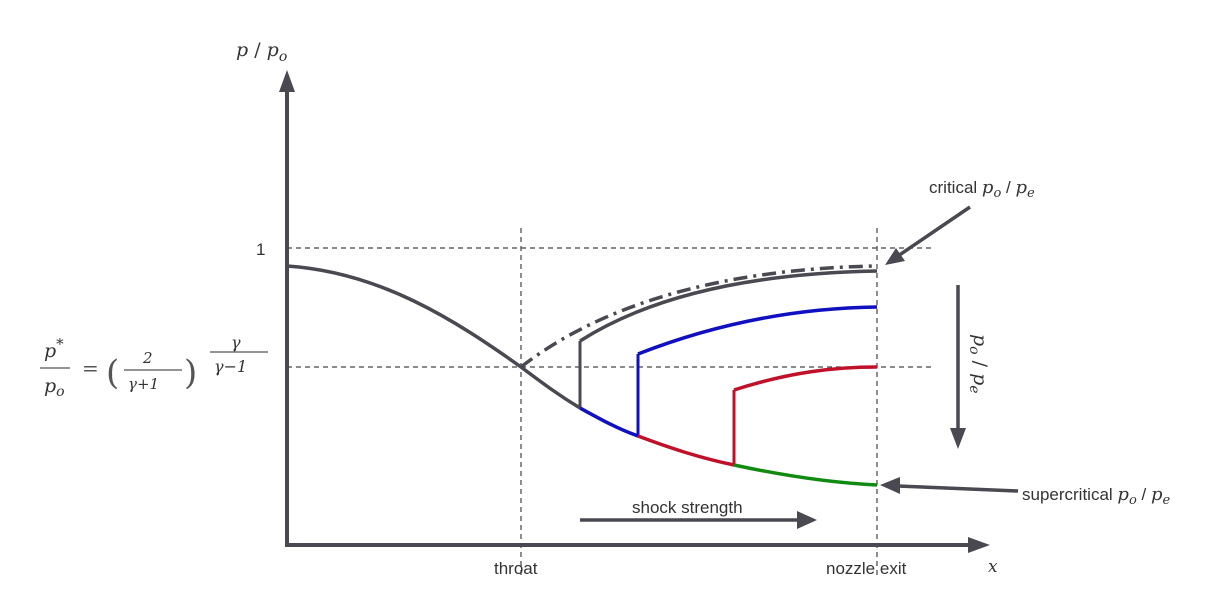  Describe the element at coordinates (54, 348) in the screenshot. I see `svg-text: p*` at that location.